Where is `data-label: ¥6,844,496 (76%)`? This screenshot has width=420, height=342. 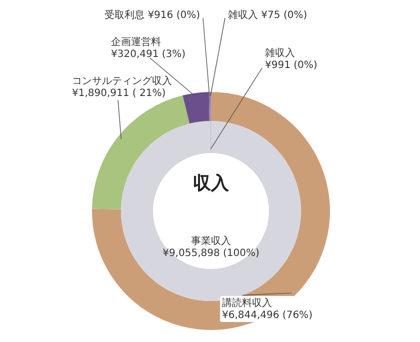 data-label: ¥6,844,496 (76%) is located at coordinates (267, 315).